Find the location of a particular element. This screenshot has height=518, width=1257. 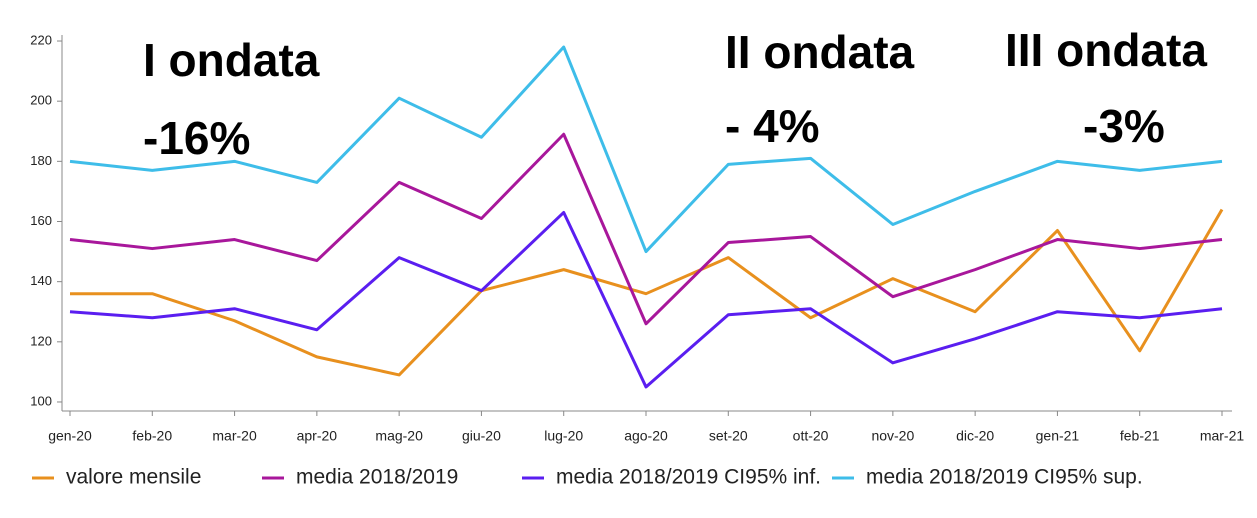

x-tick-label: gen-20 is located at coordinates (70, 436).